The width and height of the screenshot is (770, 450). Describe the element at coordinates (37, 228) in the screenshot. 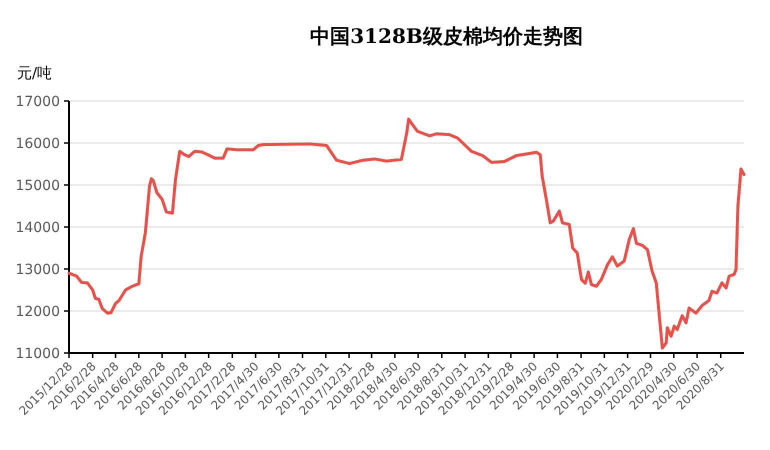

I see `y-tick-label: 14000` at that location.